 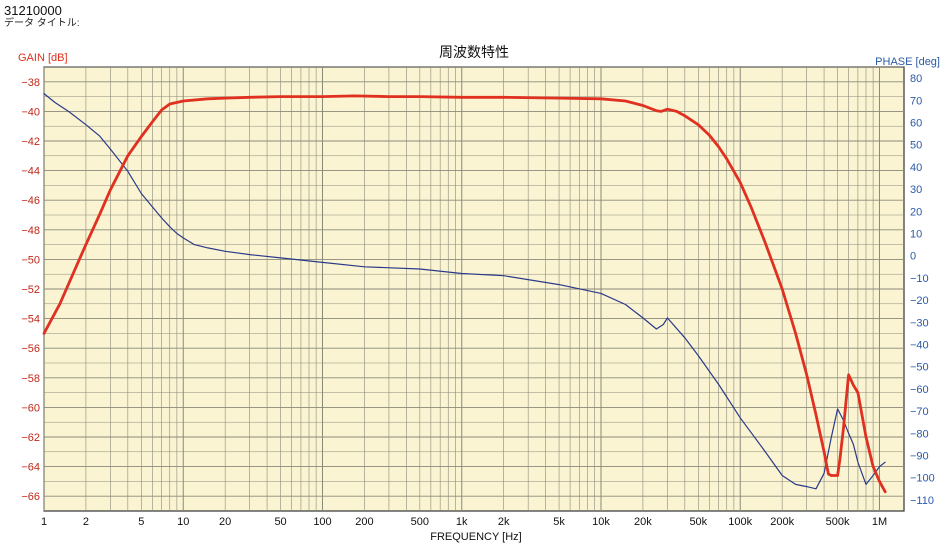 What do you see at coordinates (919, 301) in the screenshot?
I see `phase-tick-label: −20` at bounding box center [919, 301].